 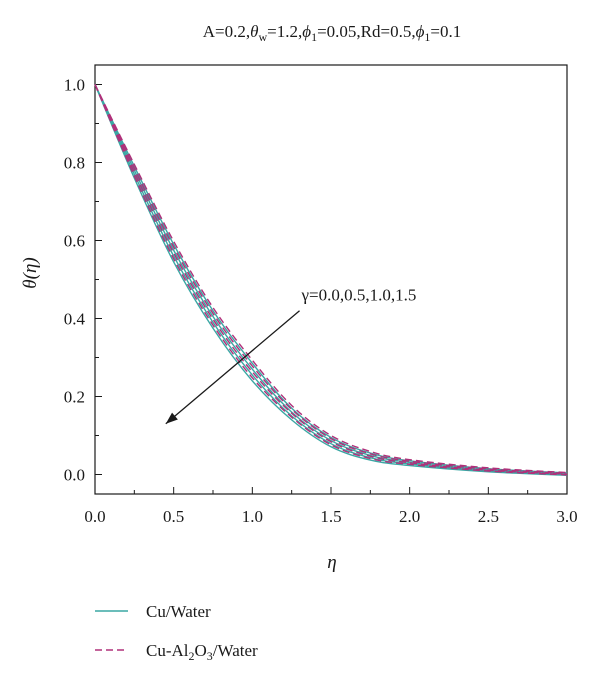 I want to click on y-axis-label: θ(η), so click(x=30, y=272).